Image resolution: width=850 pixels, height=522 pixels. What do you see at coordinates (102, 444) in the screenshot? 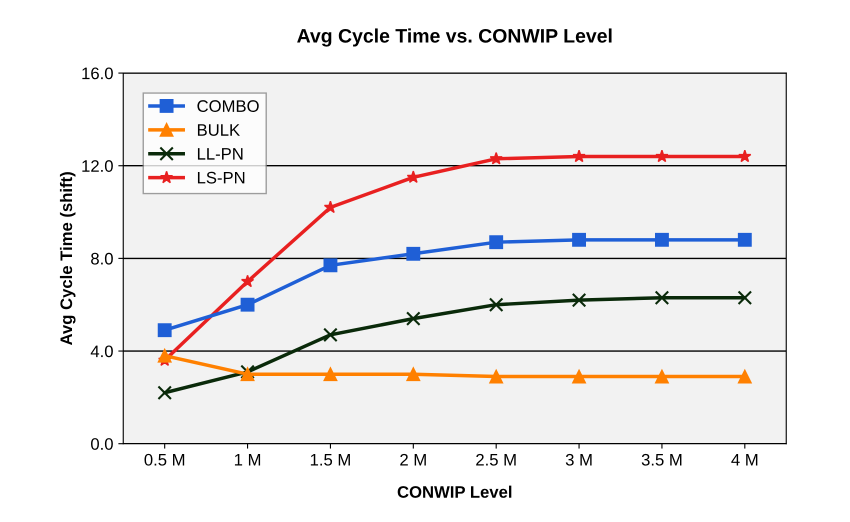
I see `y-tick-label: 0.0` at bounding box center [102, 444].